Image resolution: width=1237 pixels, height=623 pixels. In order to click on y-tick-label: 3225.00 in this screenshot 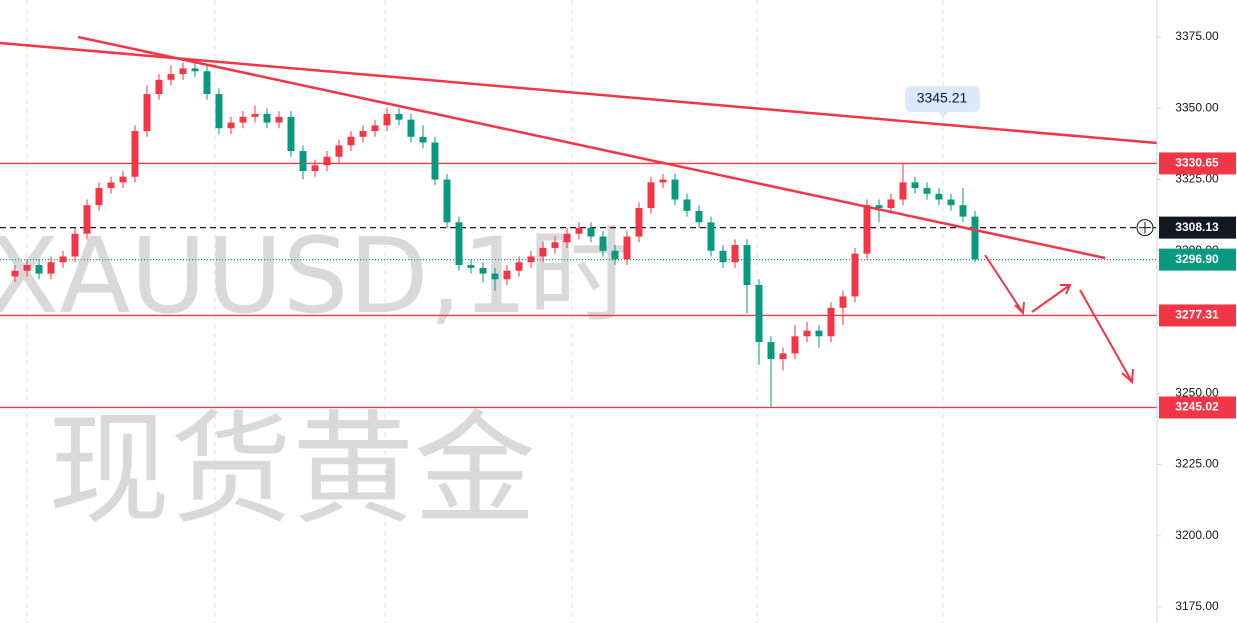, I will do `click(1197, 464)`.